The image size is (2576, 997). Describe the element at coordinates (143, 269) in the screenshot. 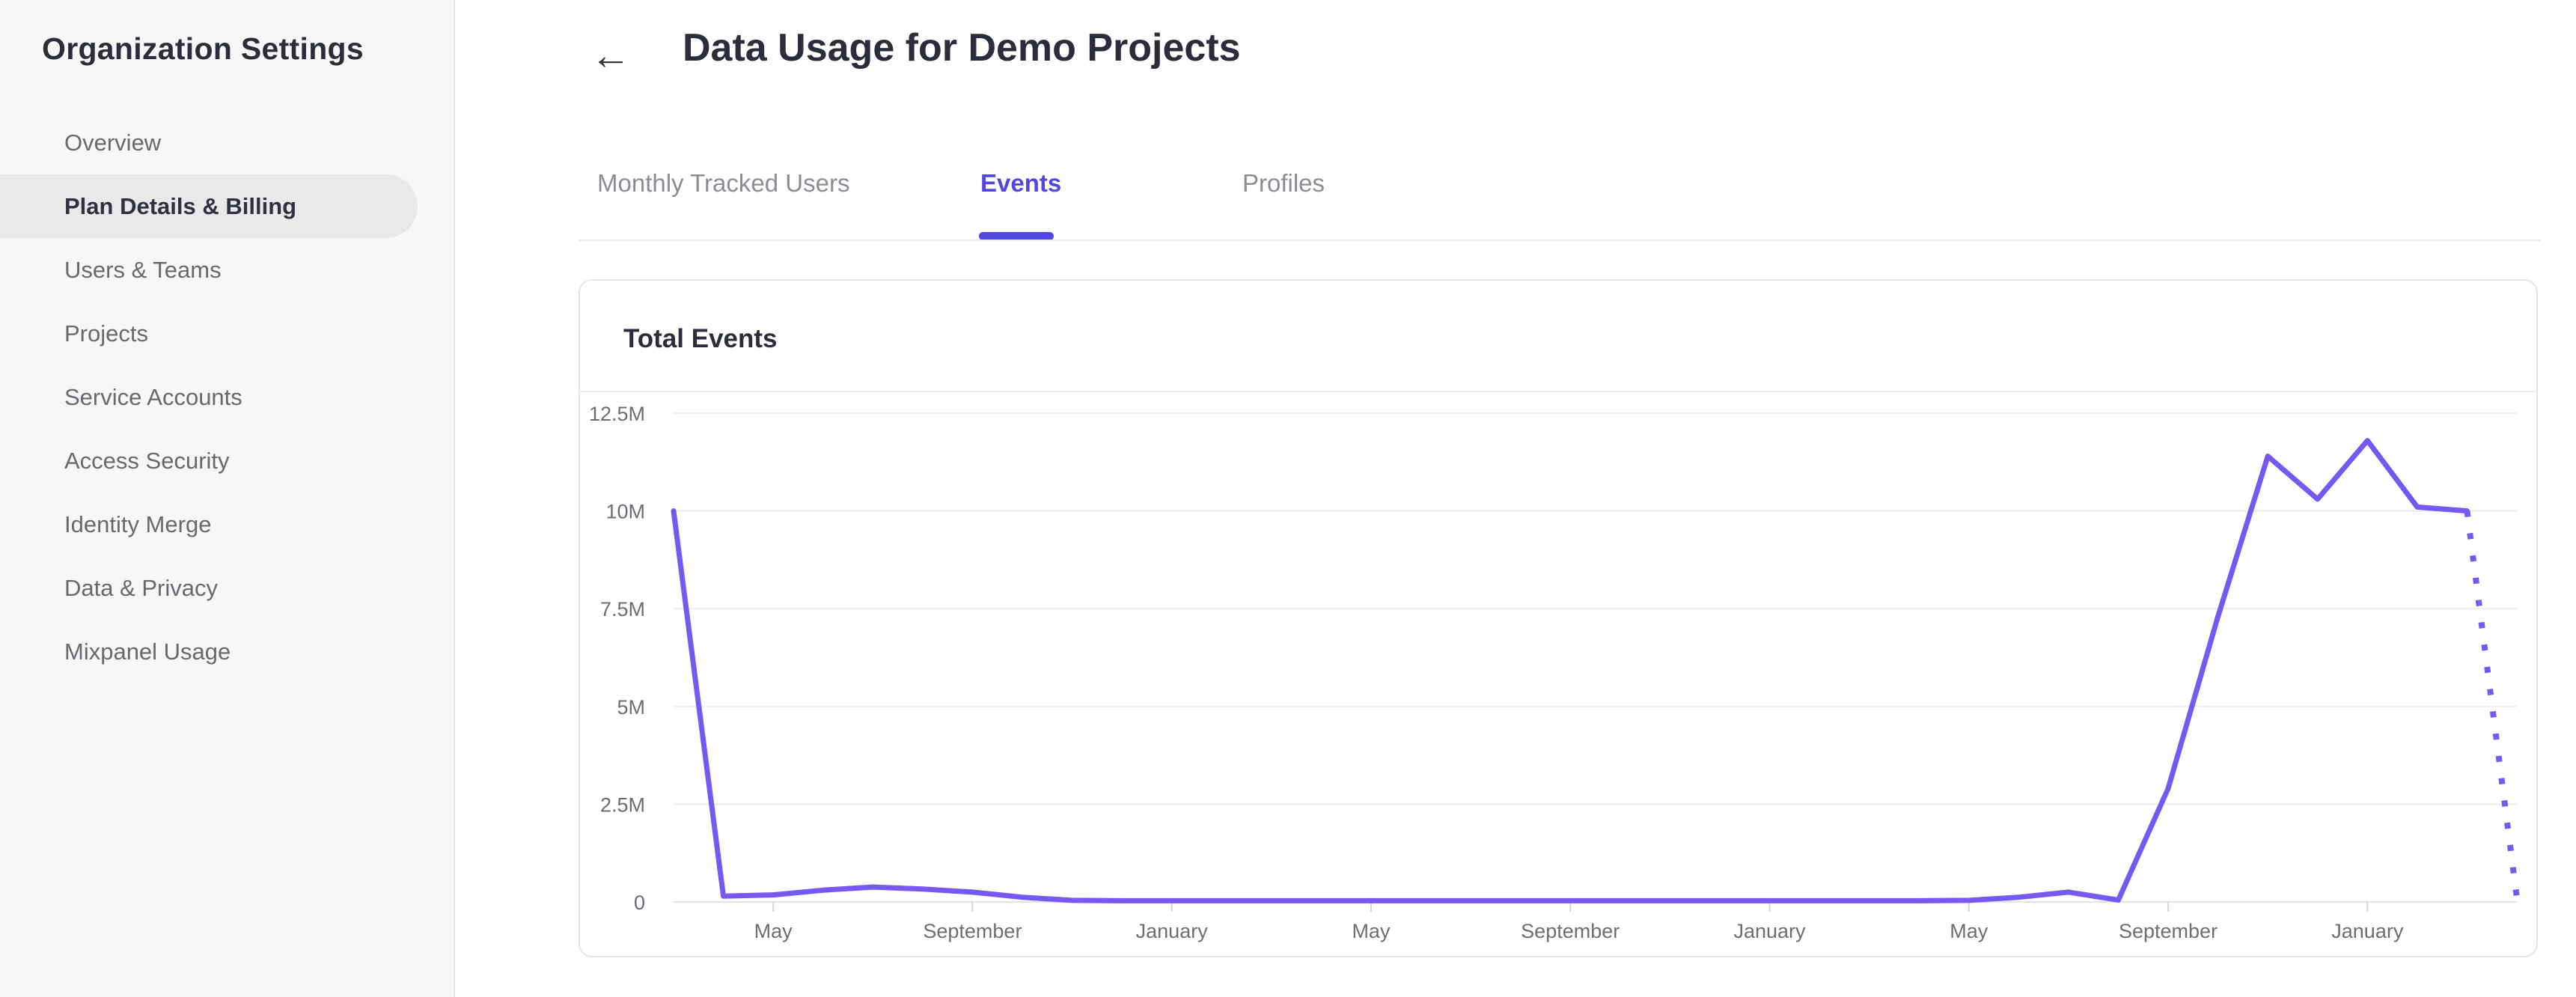

I see `sidebar-item-users-teams: Users & Teams` at that location.